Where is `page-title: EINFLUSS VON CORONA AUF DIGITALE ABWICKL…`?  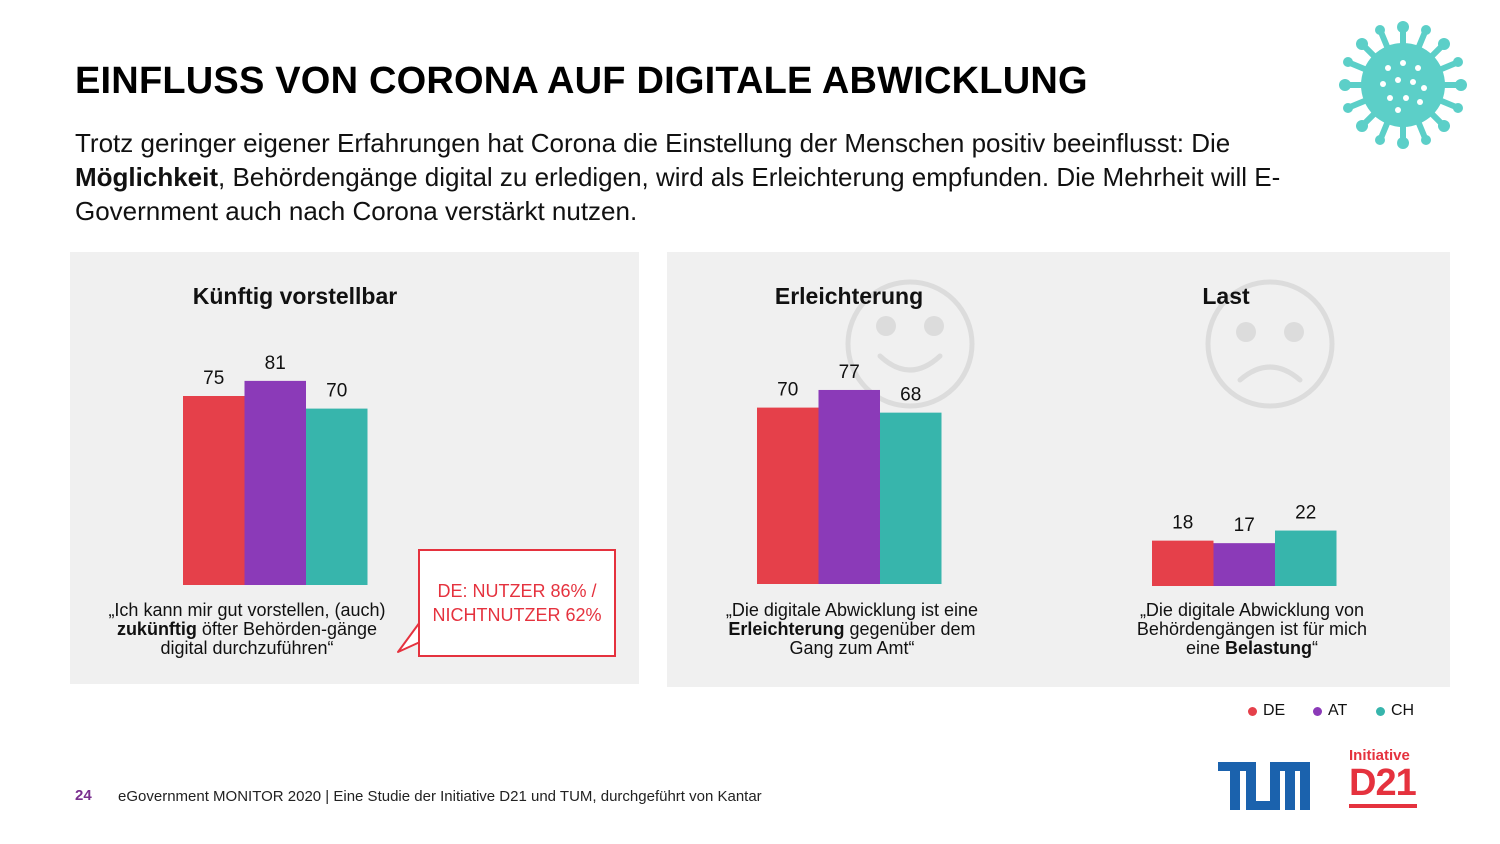 page-title: EINFLUSS VON CORONA AUF DIGITALE ABWICKL… is located at coordinates (581, 81).